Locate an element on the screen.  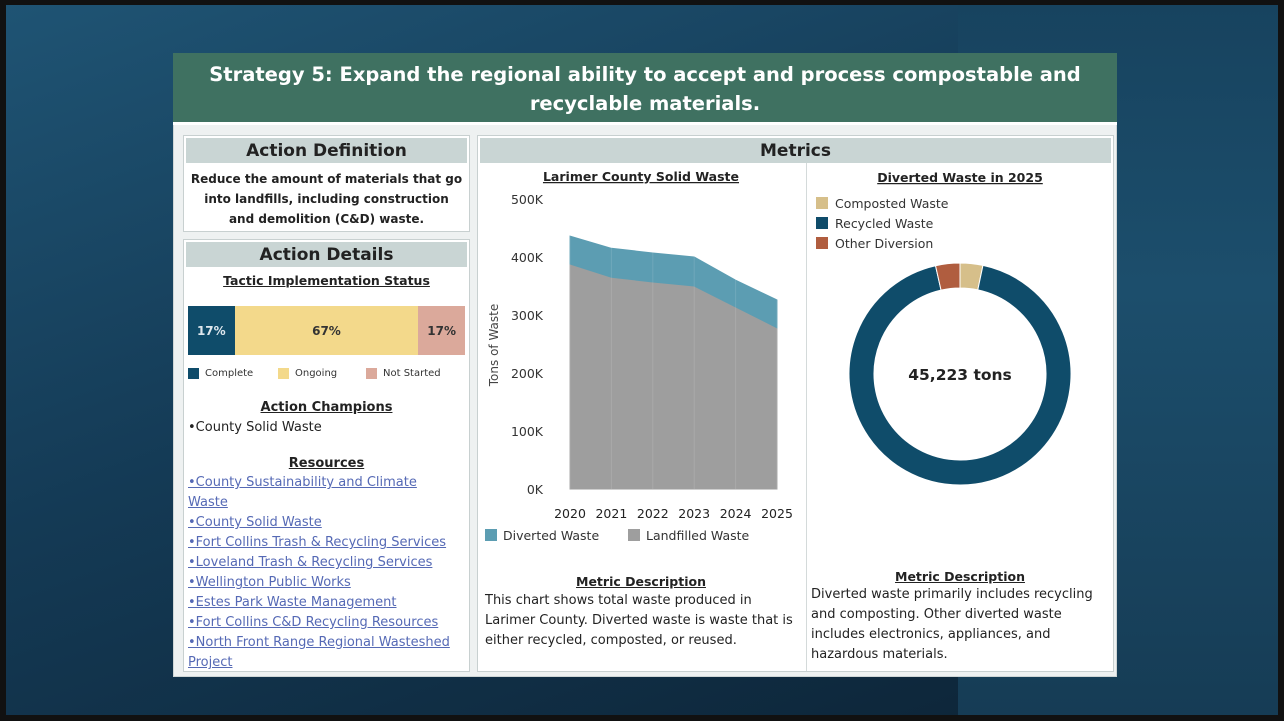
center-label: 45,223 tons is located at coordinates (960, 375).